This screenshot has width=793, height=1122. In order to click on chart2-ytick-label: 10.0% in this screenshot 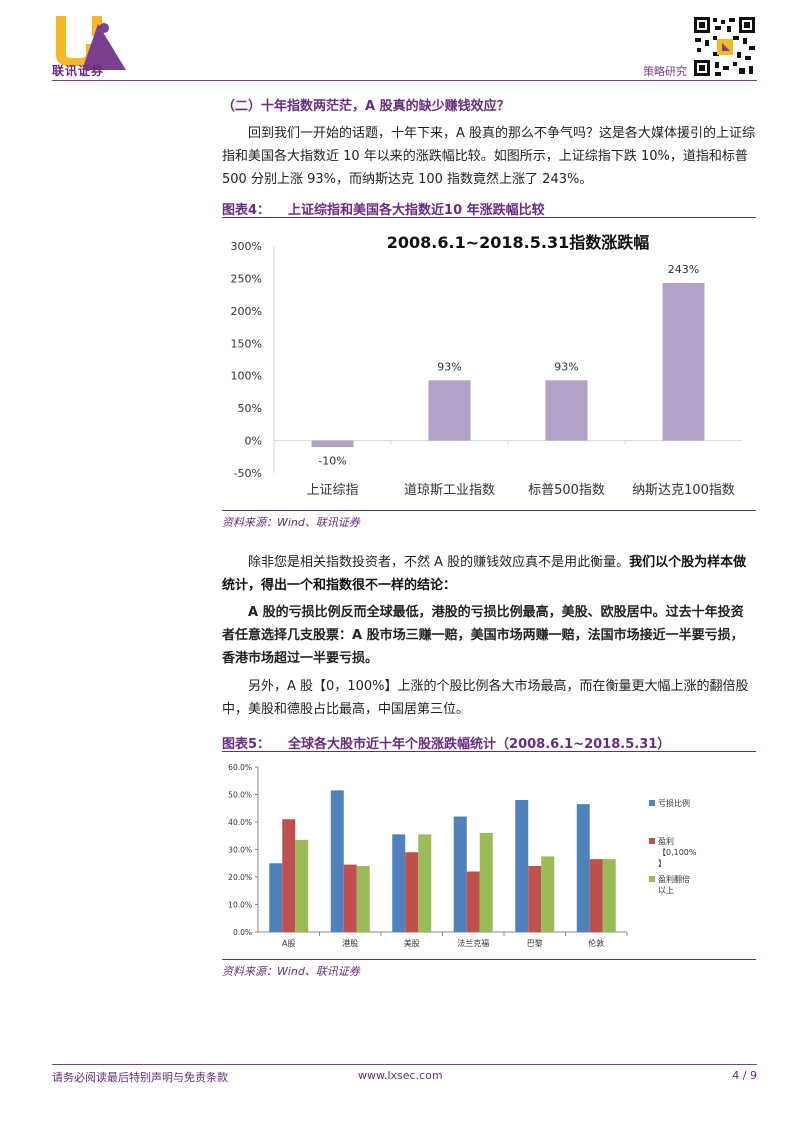, I will do `click(240, 905)`.